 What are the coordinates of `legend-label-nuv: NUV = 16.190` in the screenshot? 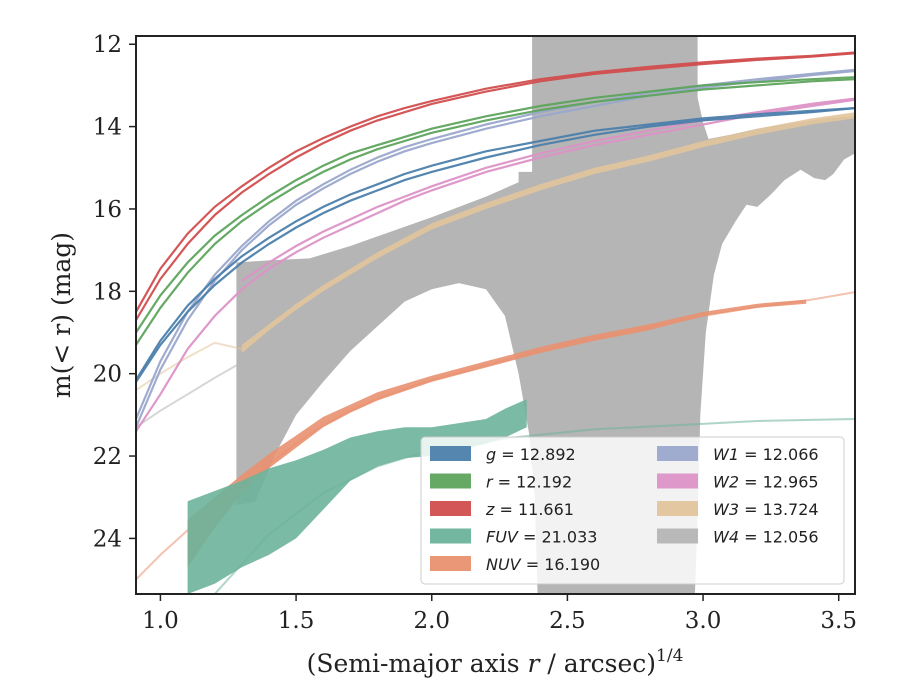 It's located at (543, 564).